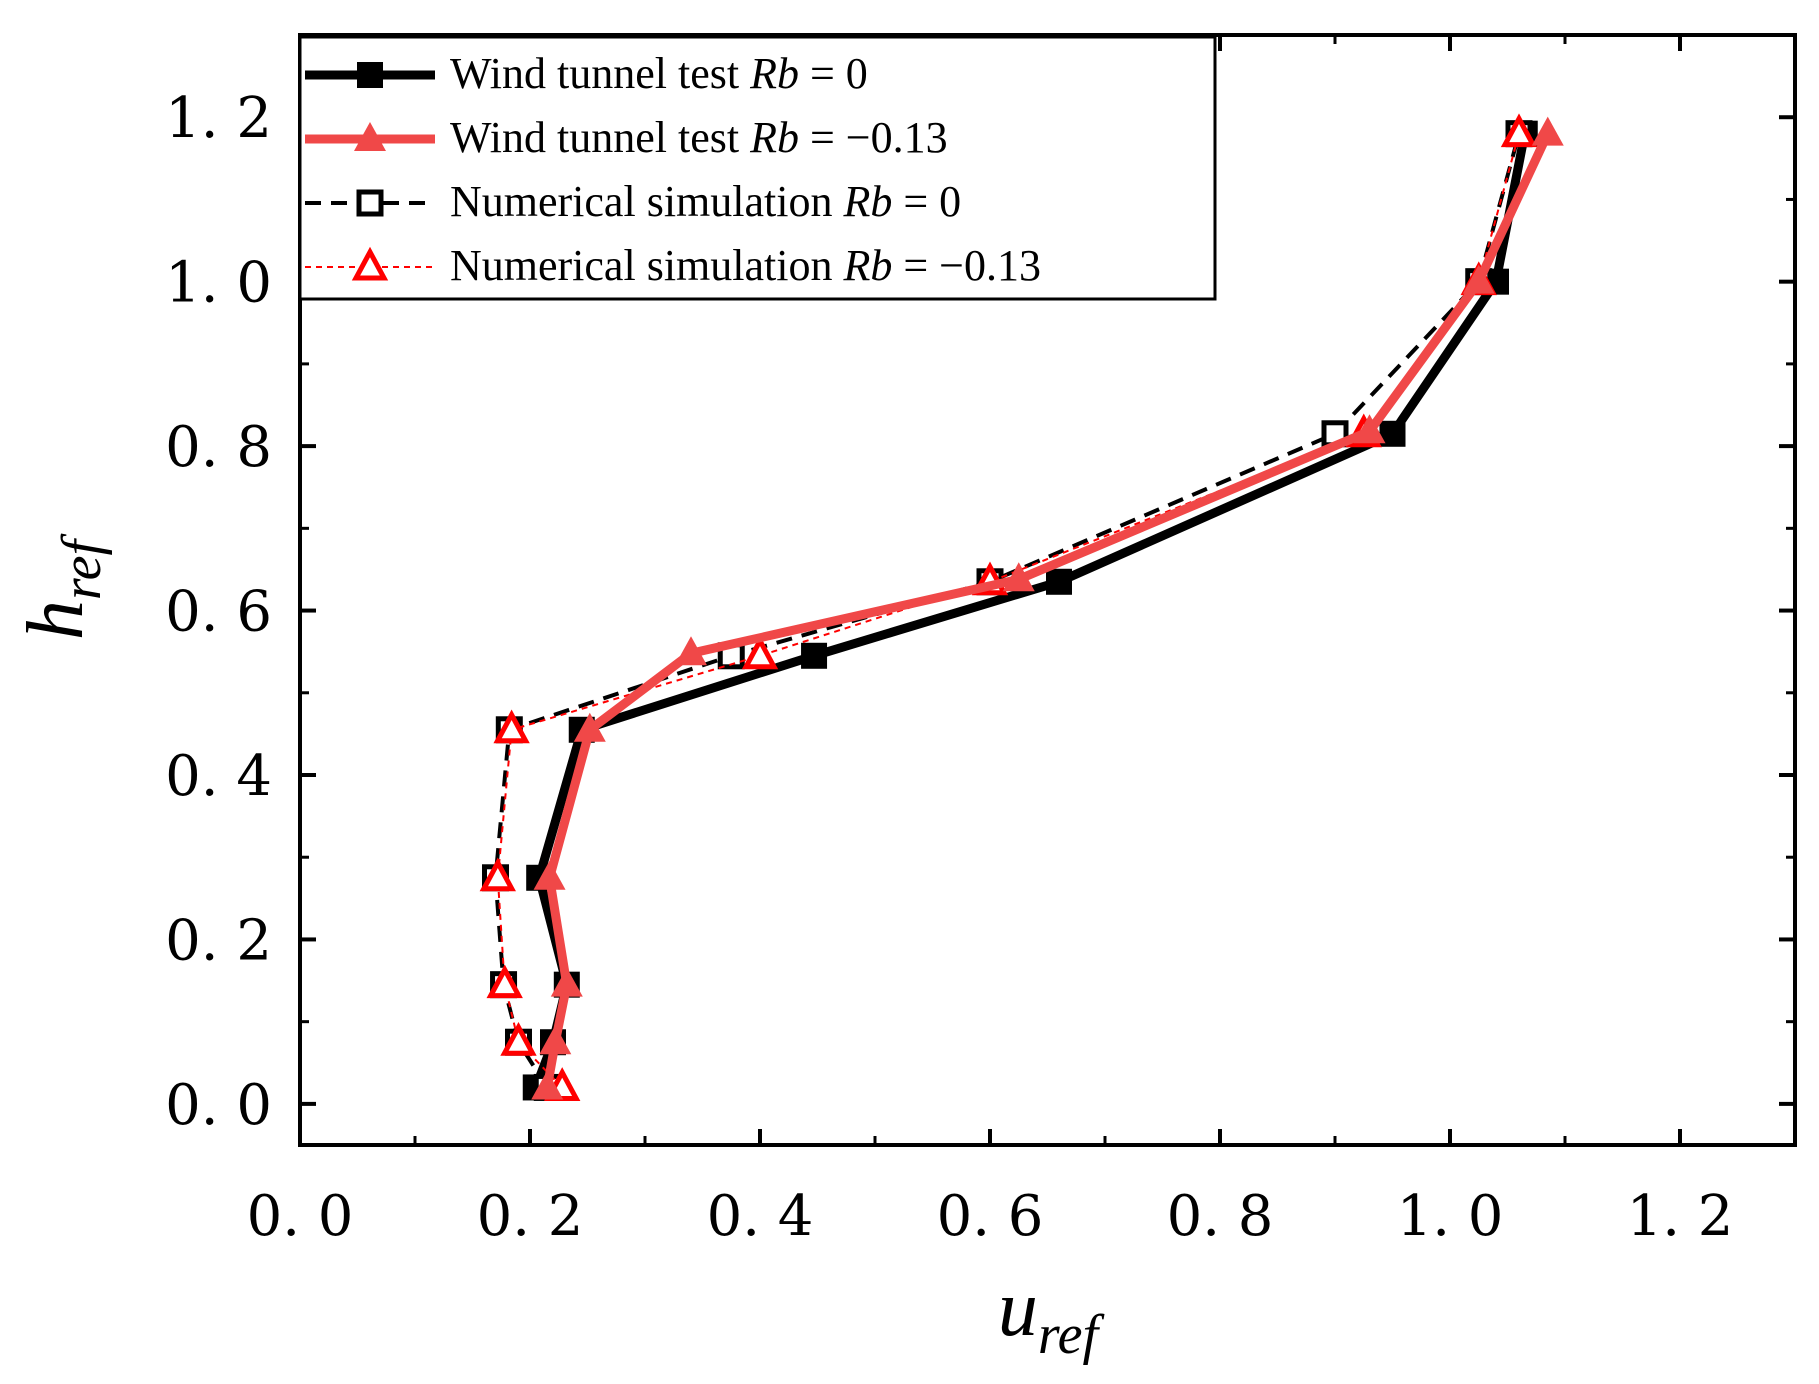 This screenshot has height=1384, width=1819. Describe the element at coordinates (699, 137) in the screenshot. I see `legend-label-1: Wind tunnel test Rb = −0.13` at that location.